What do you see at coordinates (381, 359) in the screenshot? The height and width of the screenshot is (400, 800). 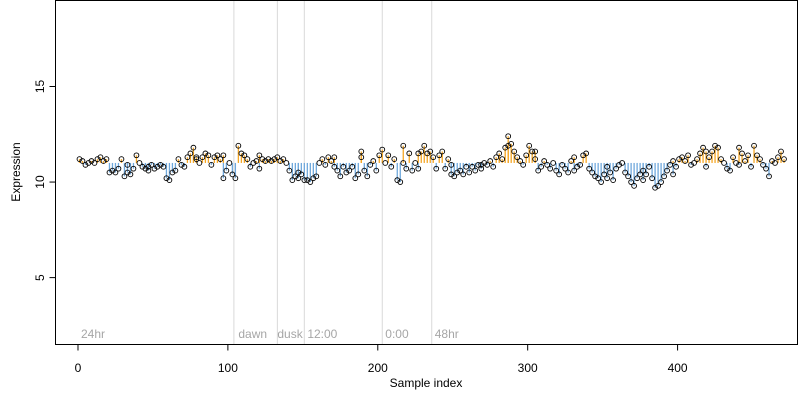 I see `x-axis: 0 100 200 300 400` at bounding box center [381, 359].